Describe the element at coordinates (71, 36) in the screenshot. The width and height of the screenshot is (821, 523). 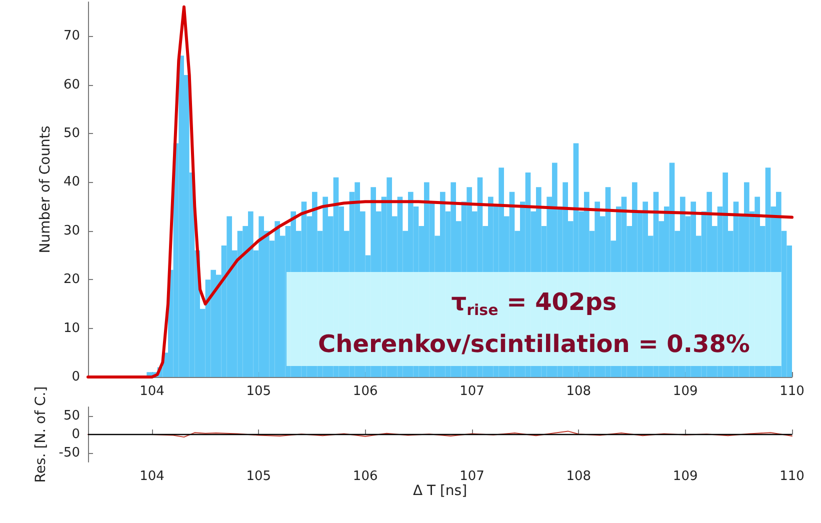
I see `y-tick-label: 70` at that location.